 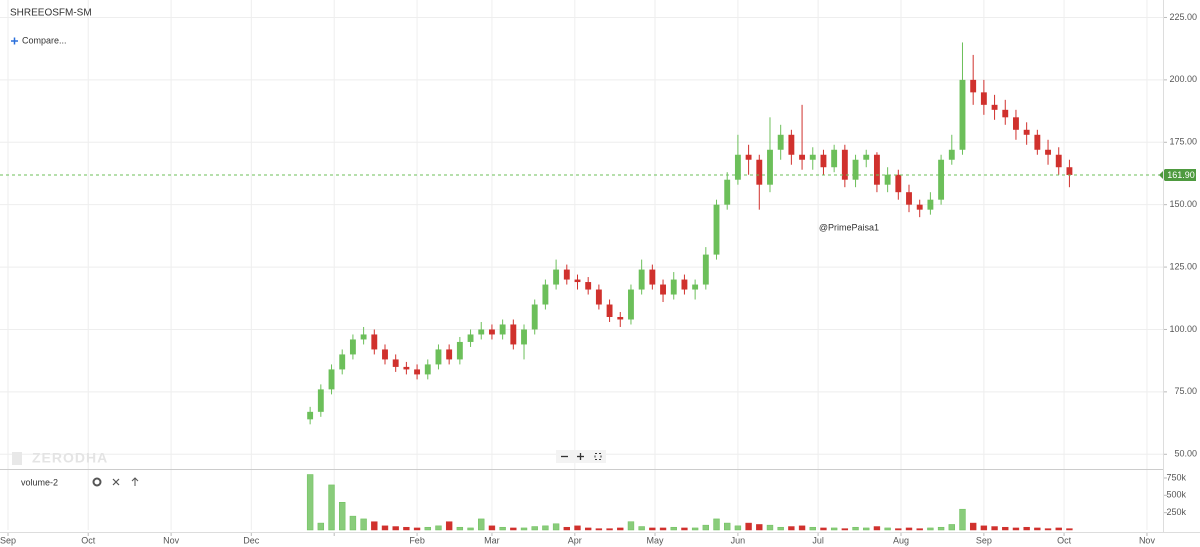 I want to click on x-tick-label: Feb, so click(x=417, y=540).